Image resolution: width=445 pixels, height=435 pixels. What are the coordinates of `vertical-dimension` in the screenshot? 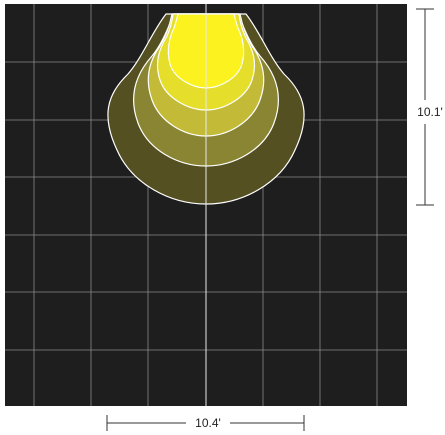 It's located at (425, 107).